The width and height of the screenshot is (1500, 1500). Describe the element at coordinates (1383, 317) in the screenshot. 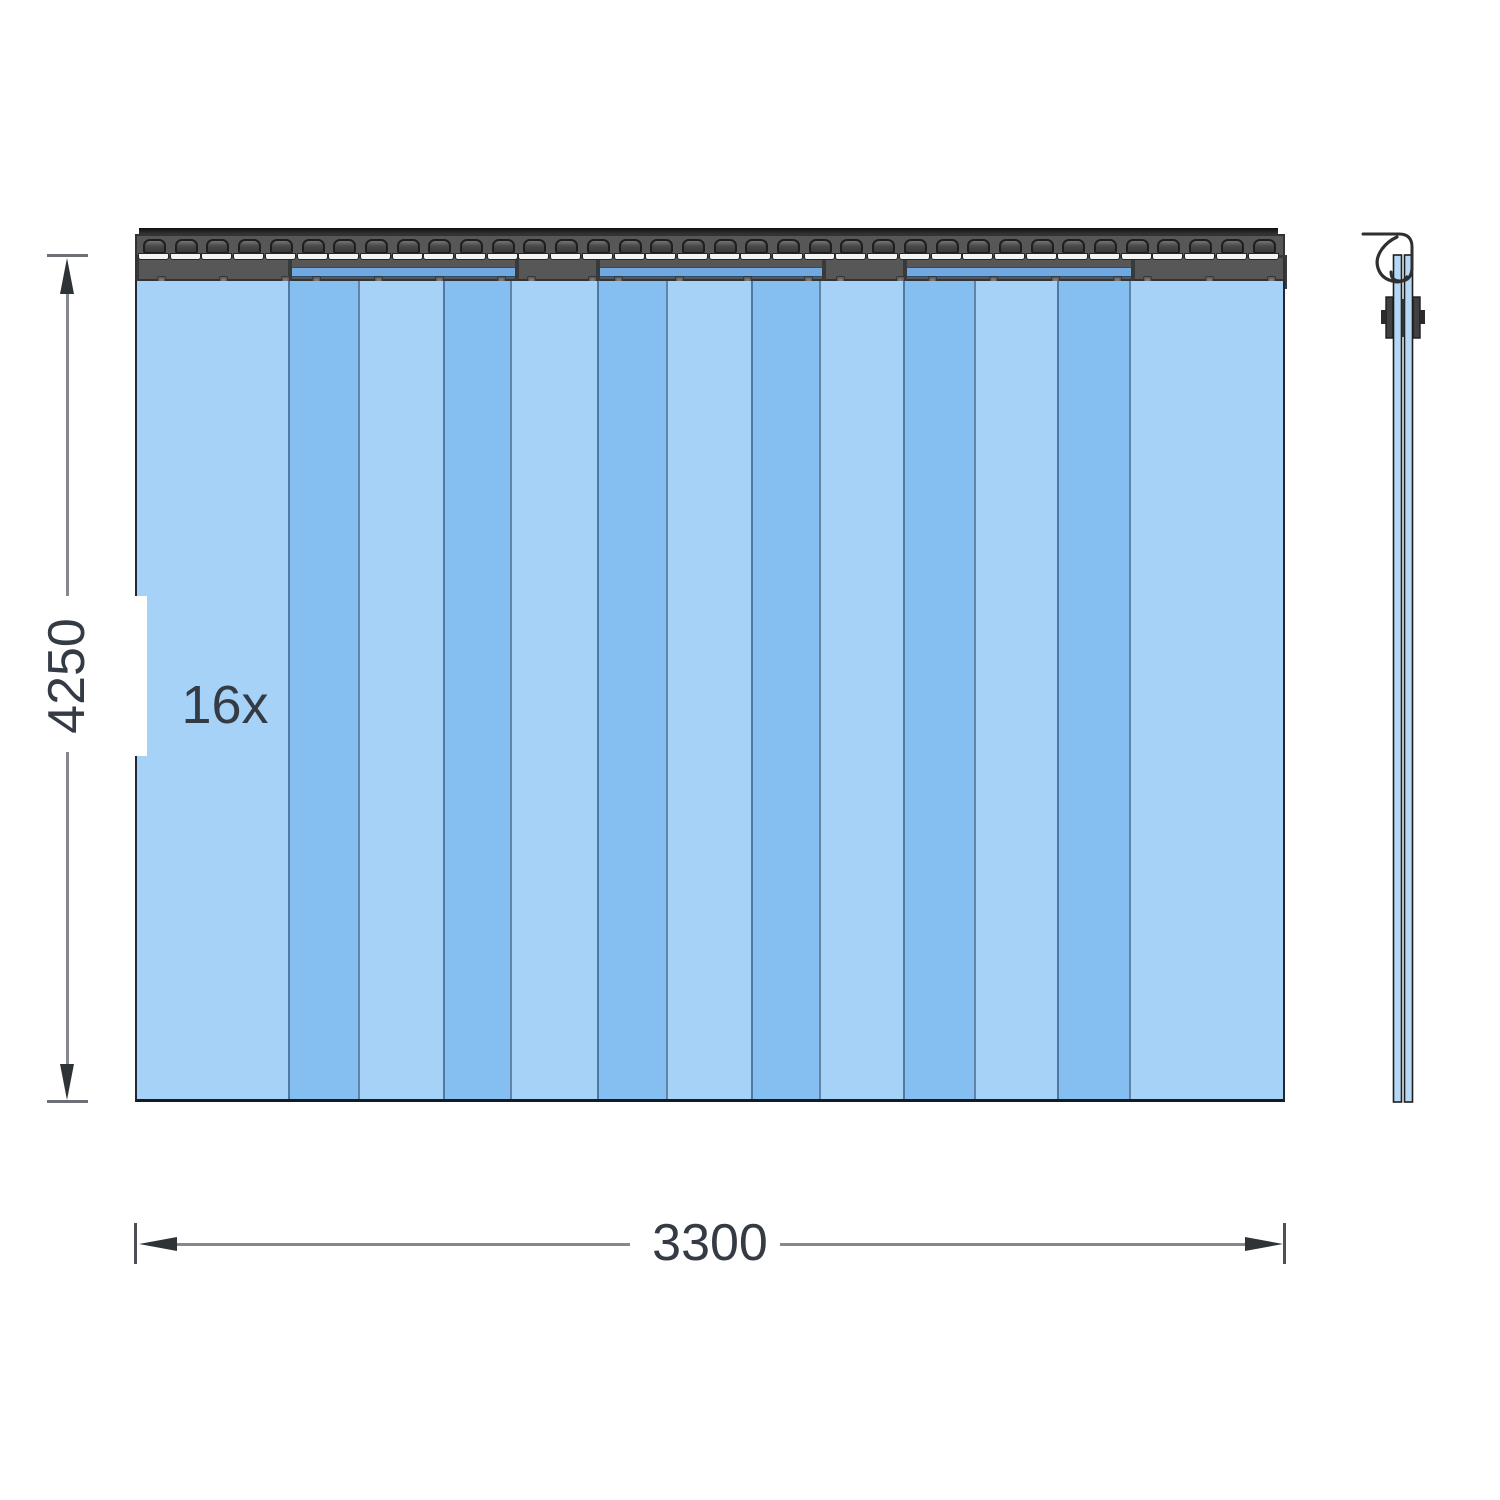

I see `clamp-bolt-left` at that location.